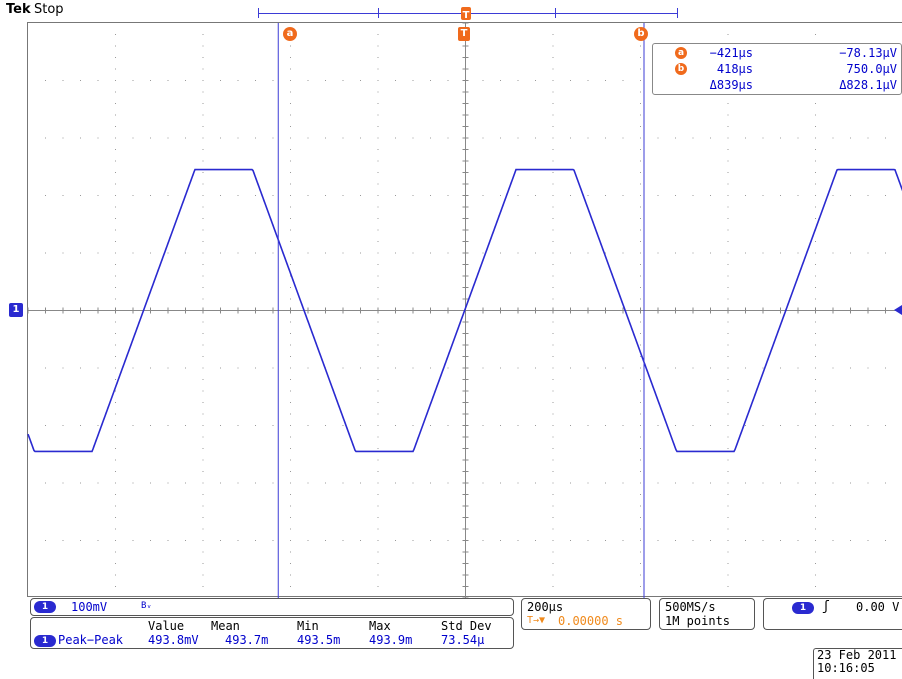 The image size is (902, 679). I want to click on cursor-delta-time: Δ839μs, so click(731, 85).